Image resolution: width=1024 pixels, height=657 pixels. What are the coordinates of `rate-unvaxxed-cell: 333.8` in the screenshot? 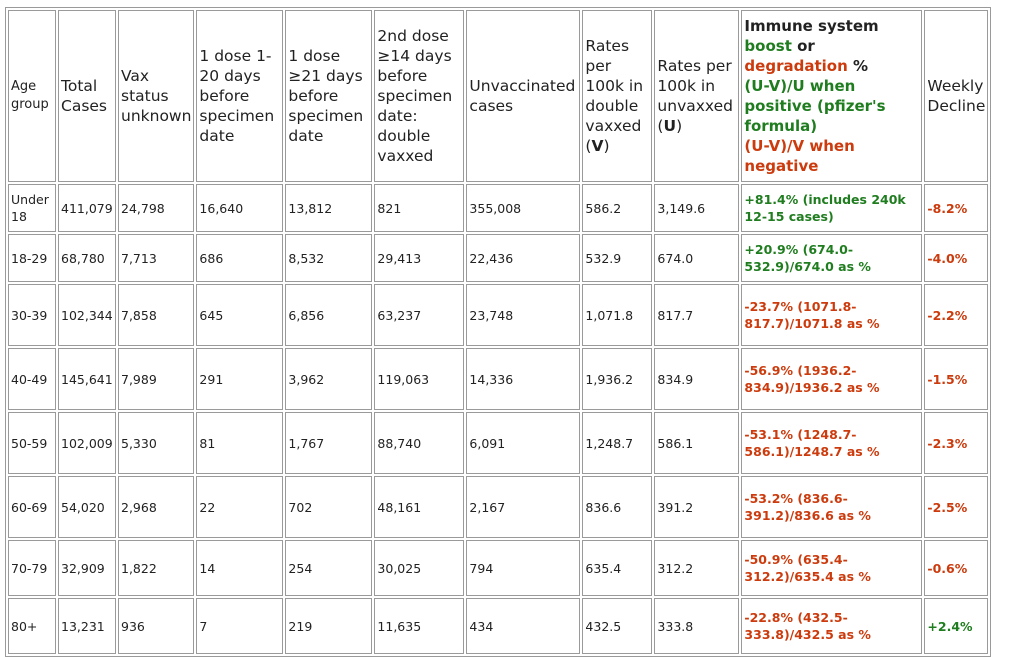 It's located at (697, 626).